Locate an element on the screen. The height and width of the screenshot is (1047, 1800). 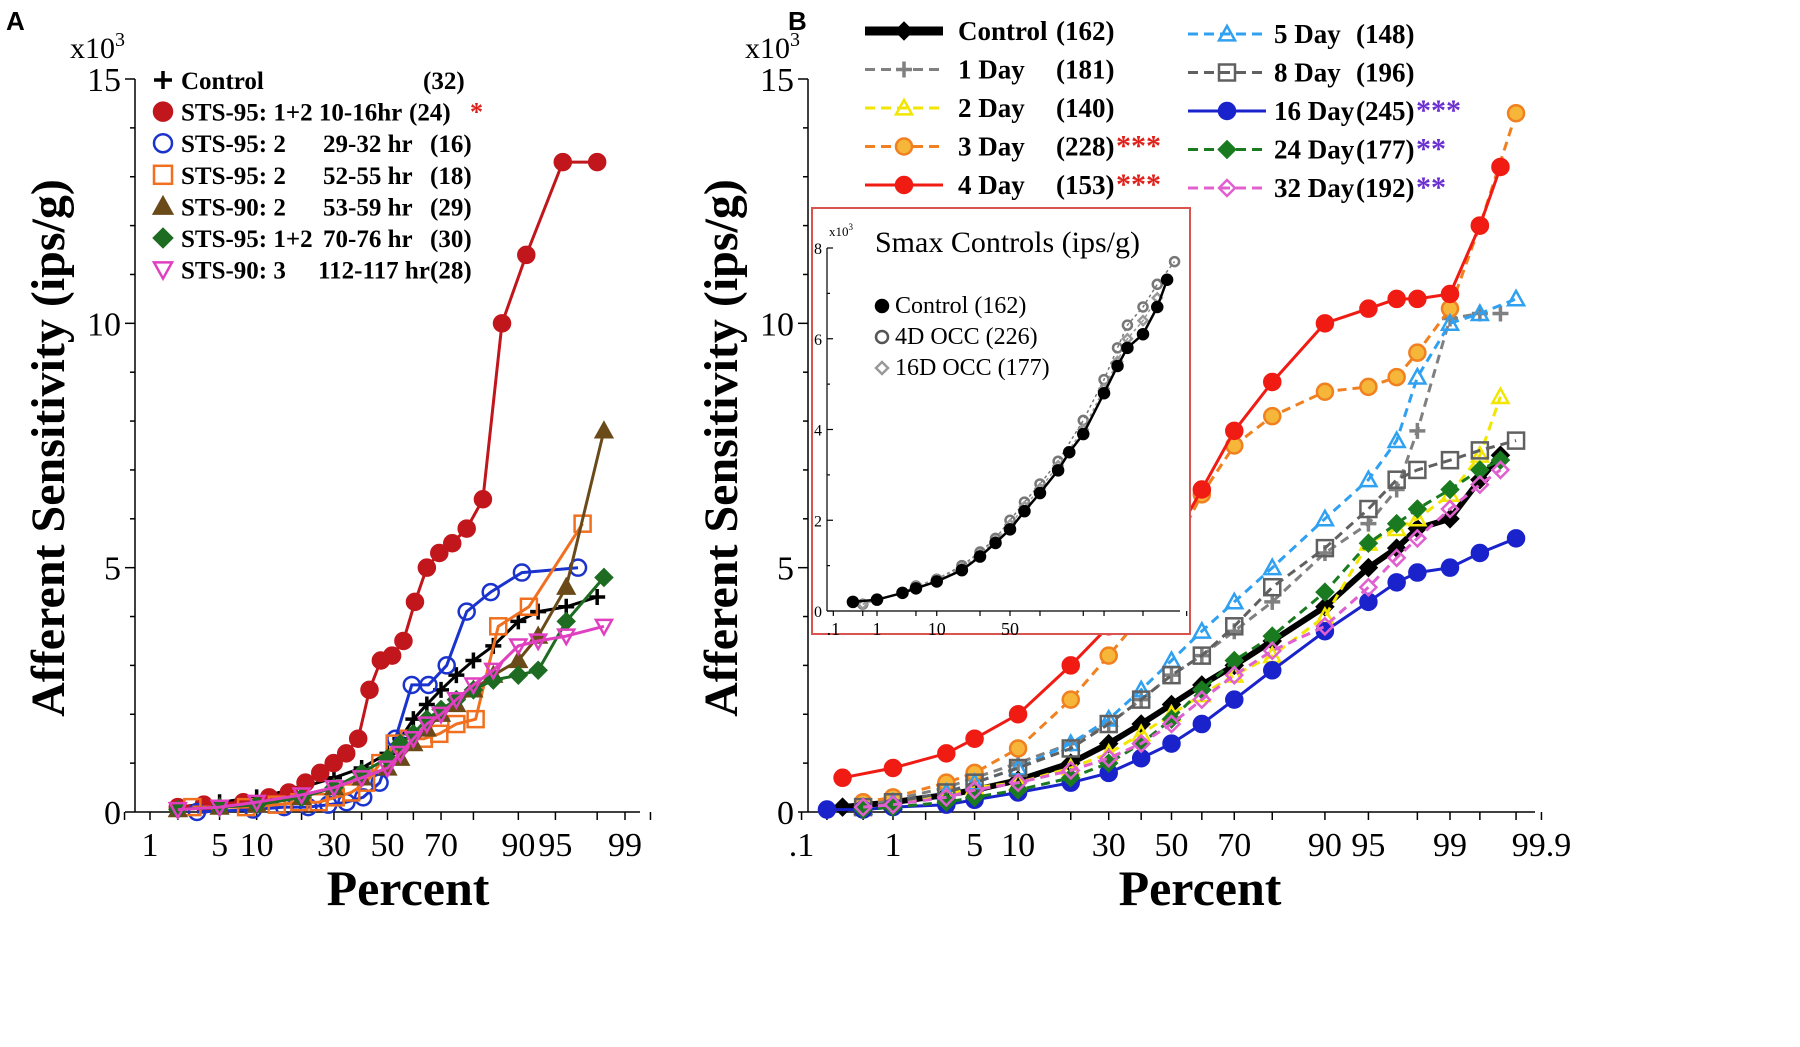
legend-n: (30) is located at coordinates (451, 239).